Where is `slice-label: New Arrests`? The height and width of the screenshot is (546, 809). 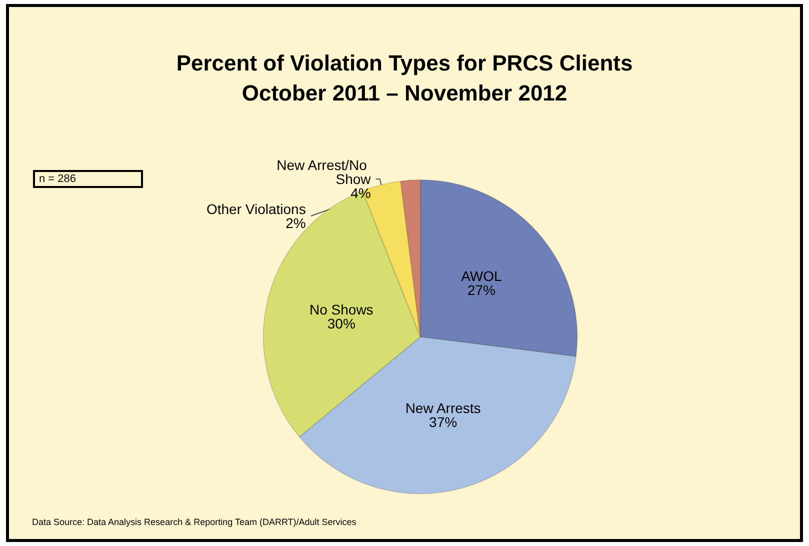
slice-label: New Arrests is located at coordinates (443, 408).